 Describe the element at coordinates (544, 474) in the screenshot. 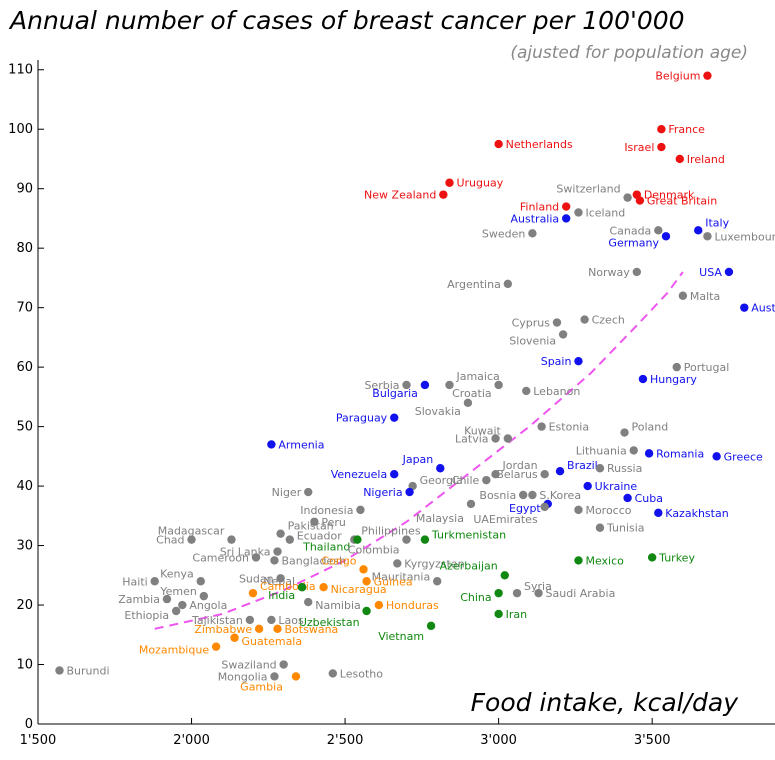

I see `point-belarus` at that location.